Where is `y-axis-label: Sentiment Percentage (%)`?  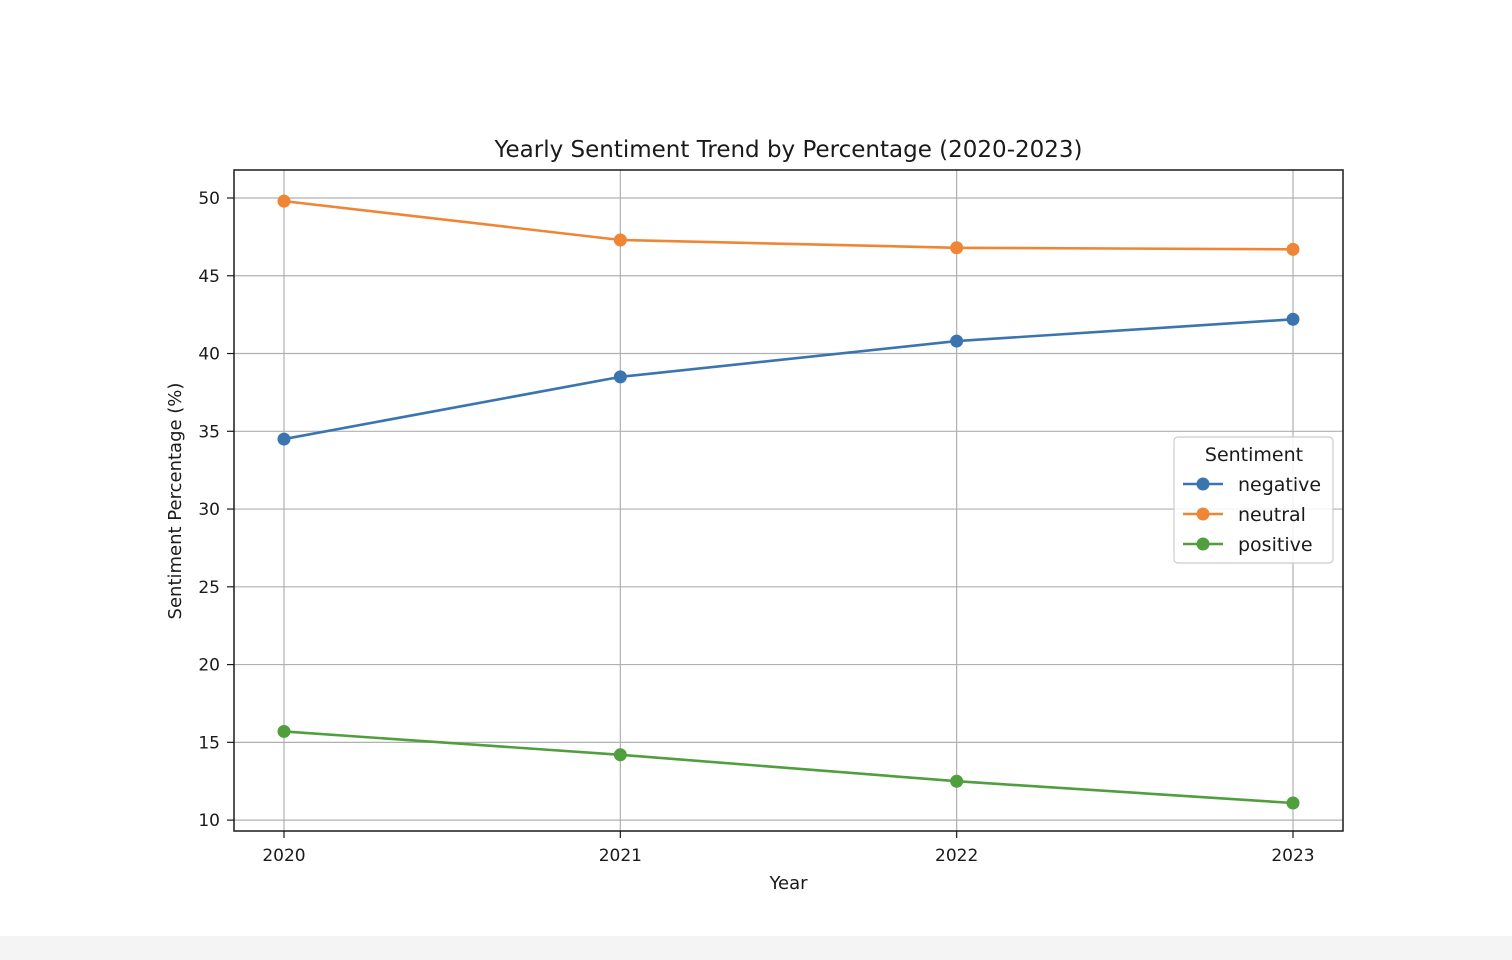
y-axis-label: Sentiment Percentage (%) is located at coordinates (175, 501).